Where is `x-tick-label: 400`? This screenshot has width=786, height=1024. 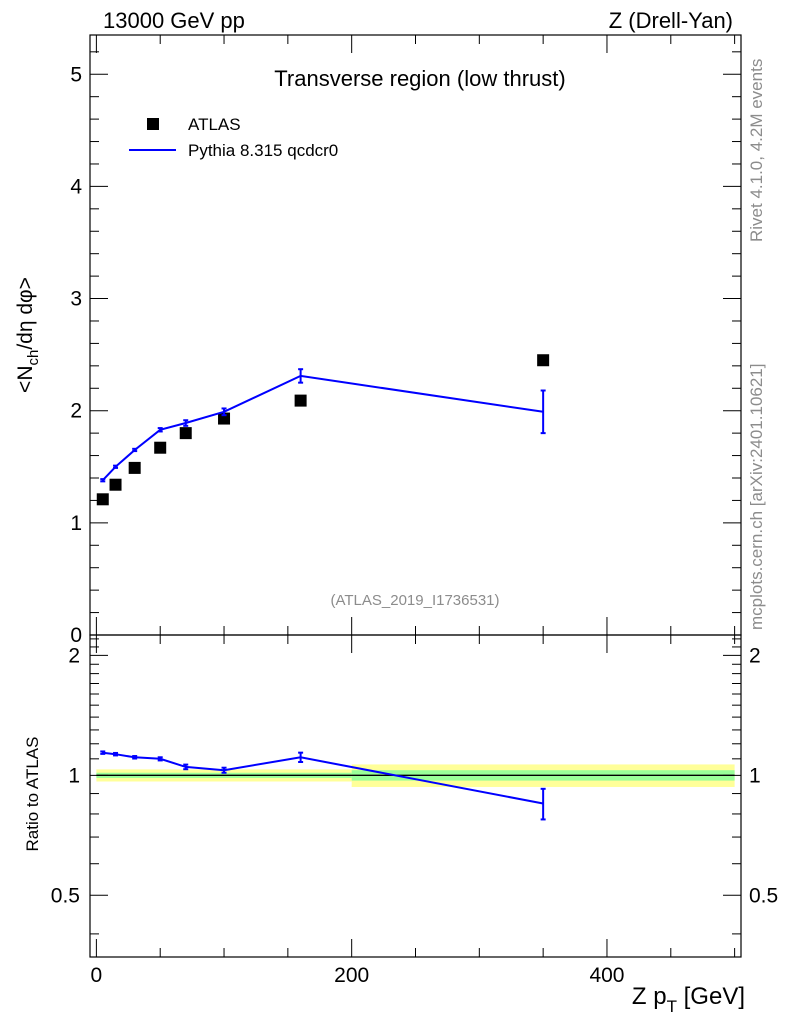
x-tick-label: 400 is located at coordinates (606, 975).